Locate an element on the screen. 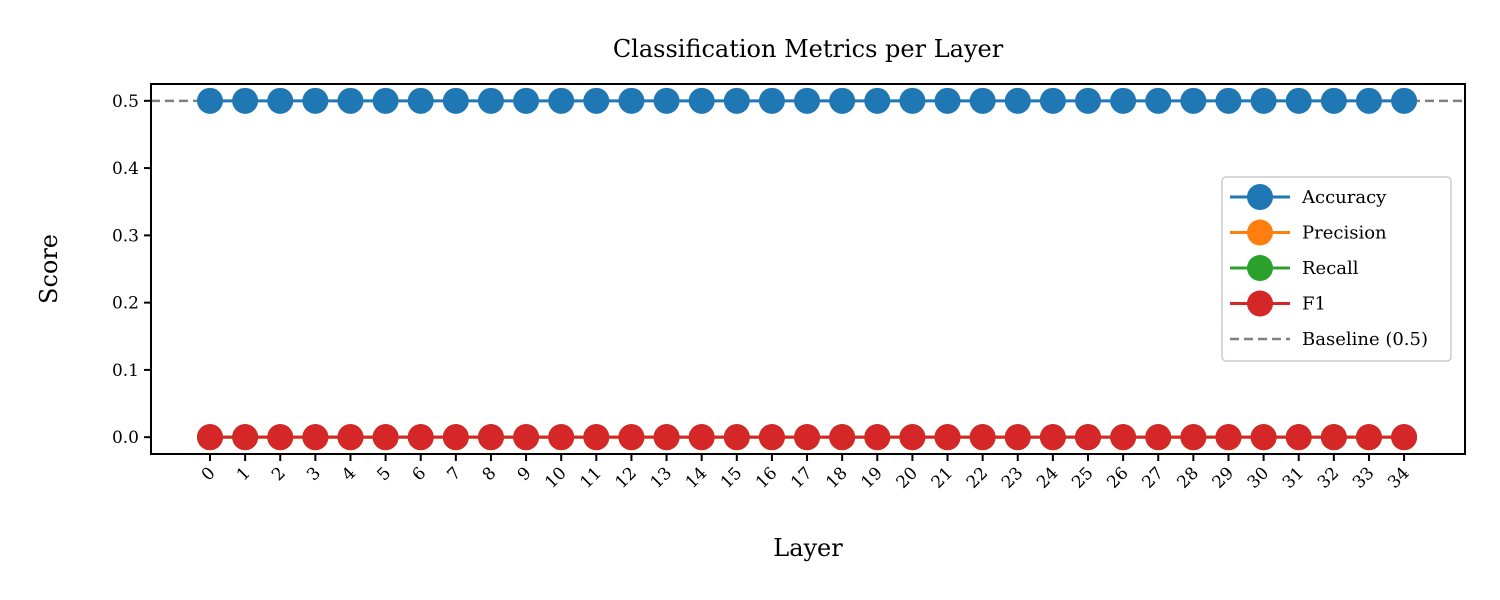 This screenshot has width=1500, height=600. x-tick-label: 16 is located at coordinates (766, 477).